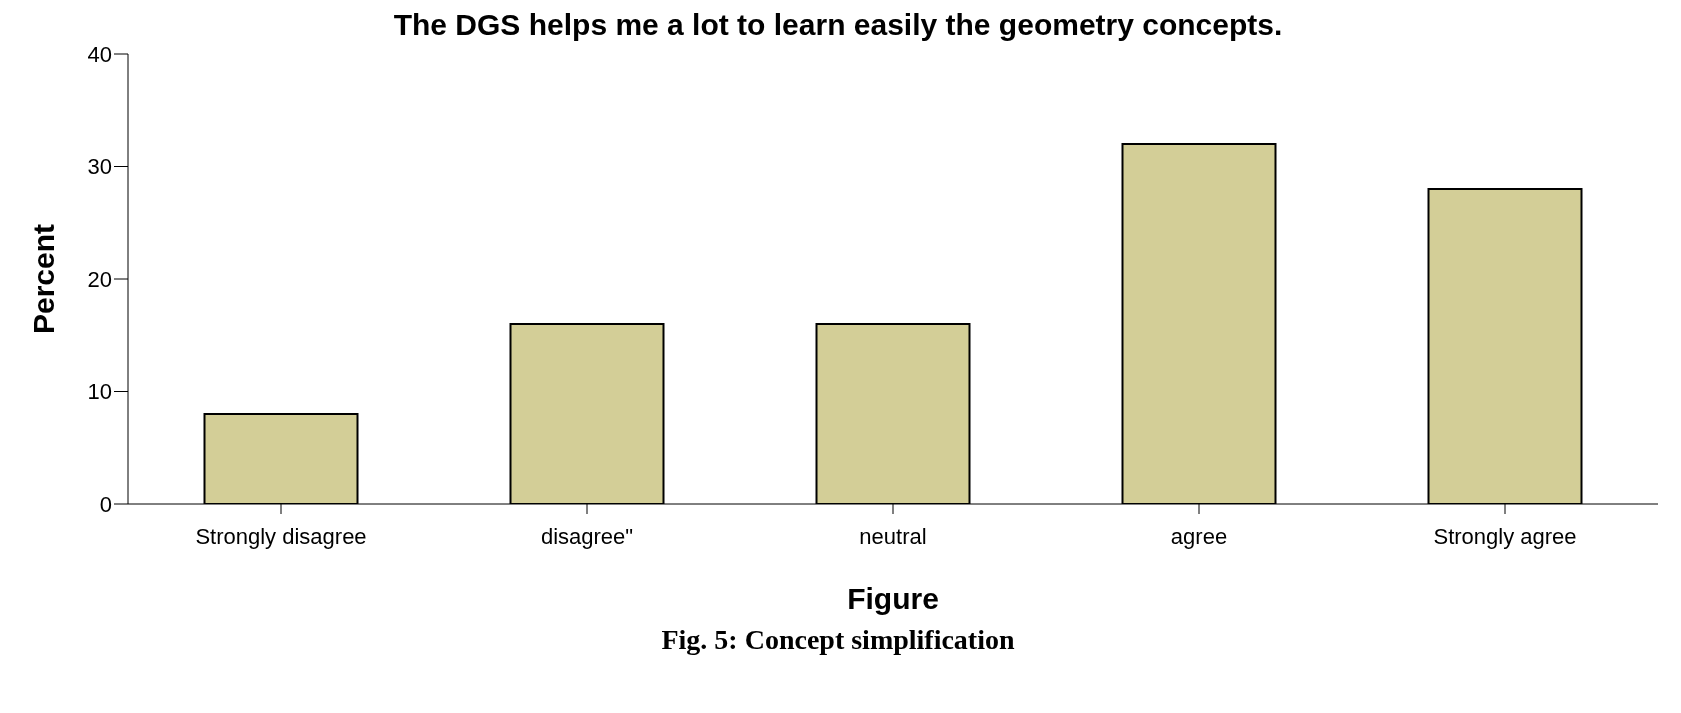  What do you see at coordinates (99, 54) in the screenshot?
I see `y-tick-label: 40` at bounding box center [99, 54].